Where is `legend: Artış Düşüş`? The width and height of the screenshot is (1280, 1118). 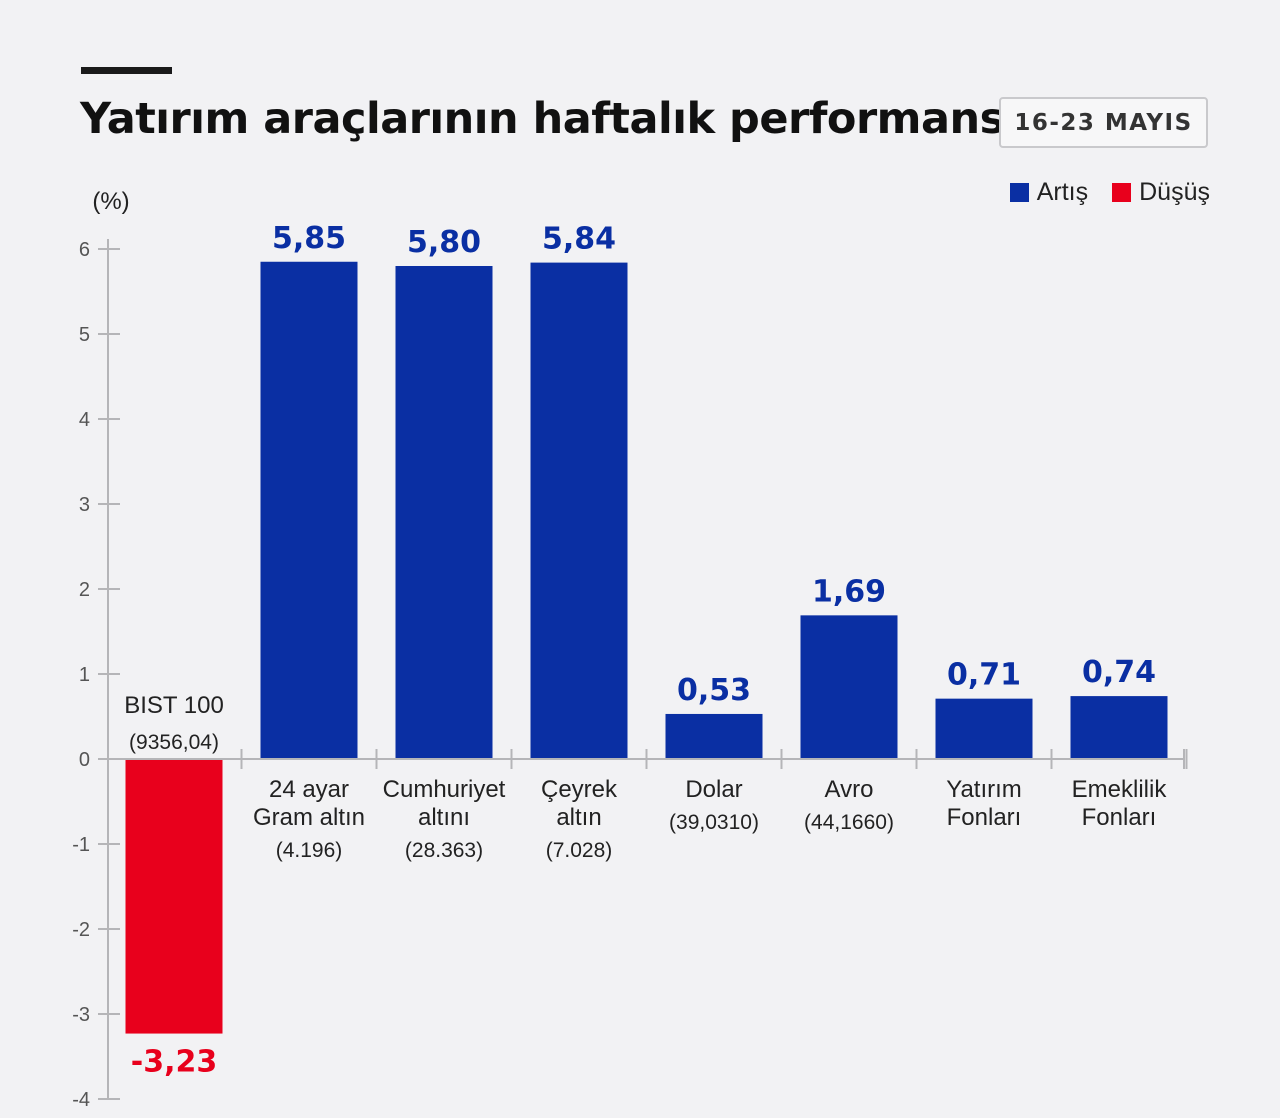
legend: Artış Düşüş is located at coordinates (1109, 192).